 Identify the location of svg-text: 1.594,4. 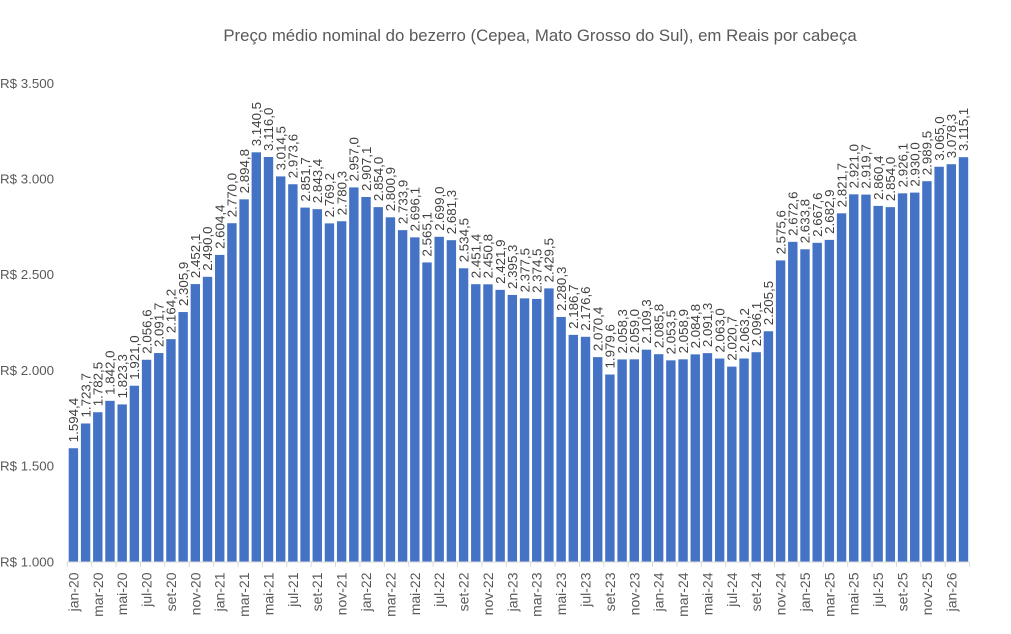
(73, 420).